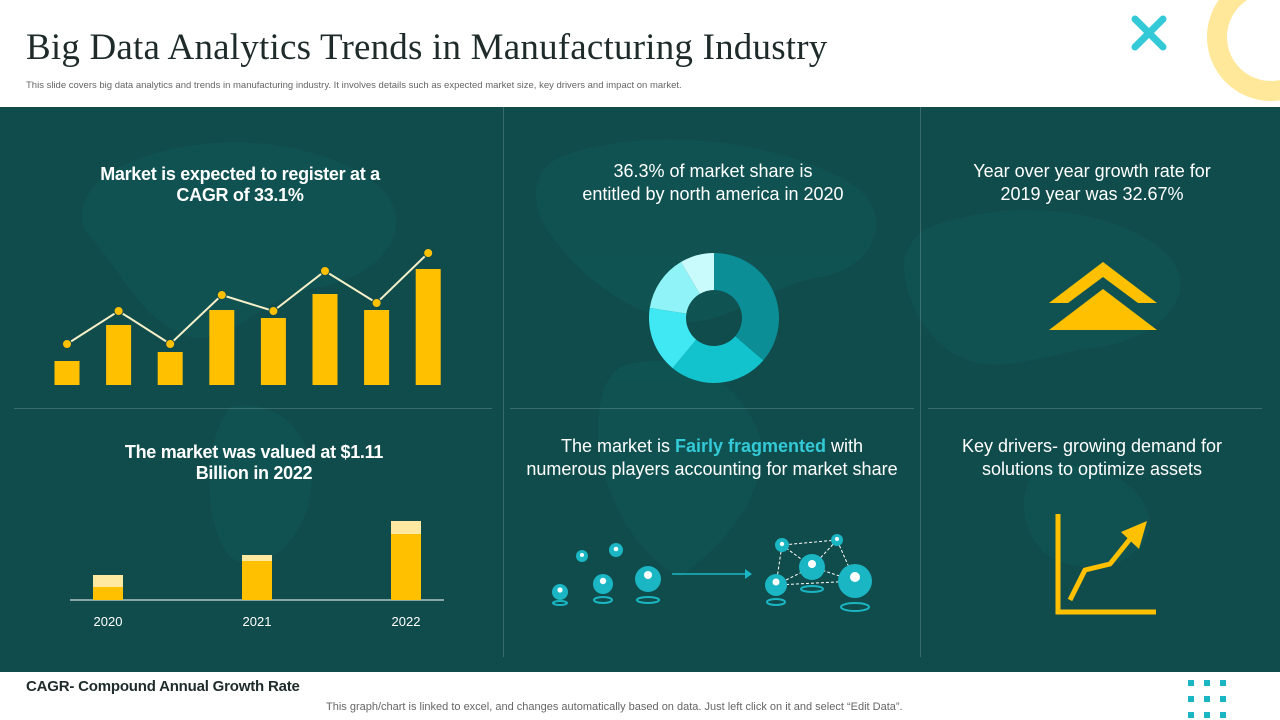  Describe the element at coordinates (406, 621) in the screenshot. I see `valuation-year-label: 2022` at that location.